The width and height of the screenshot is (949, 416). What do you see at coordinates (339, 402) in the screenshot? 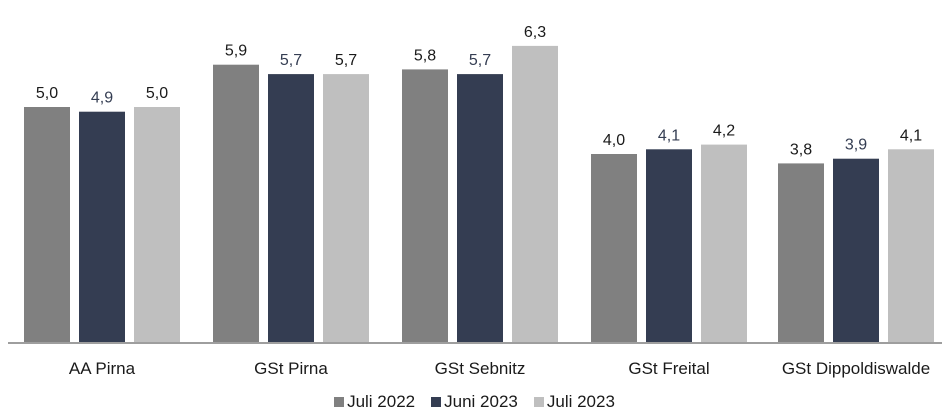
I see `legend-swatch-juli-2022` at bounding box center [339, 402].